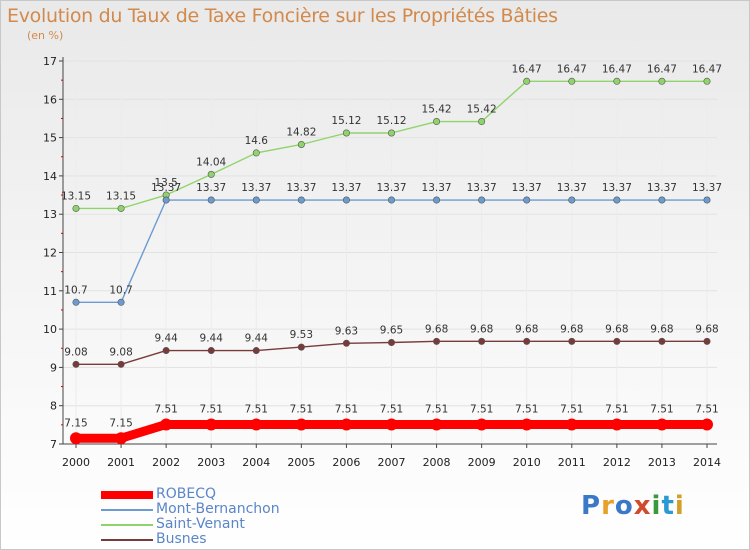 The width and height of the screenshot is (750, 550). I want to click on y-tick-label: 7, so click(53, 444).